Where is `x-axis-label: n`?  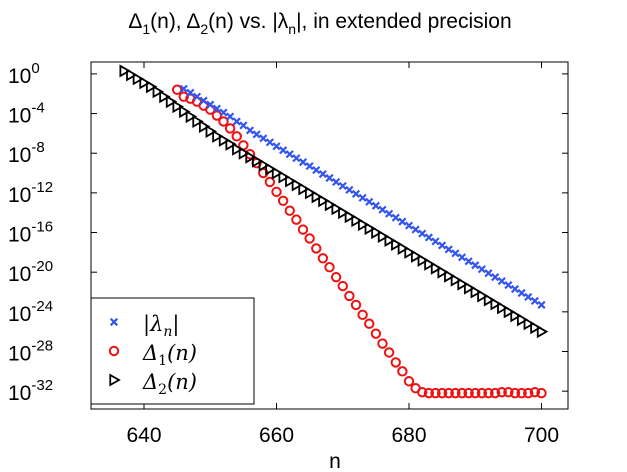
x-axis-label: n is located at coordinates (335, 461).